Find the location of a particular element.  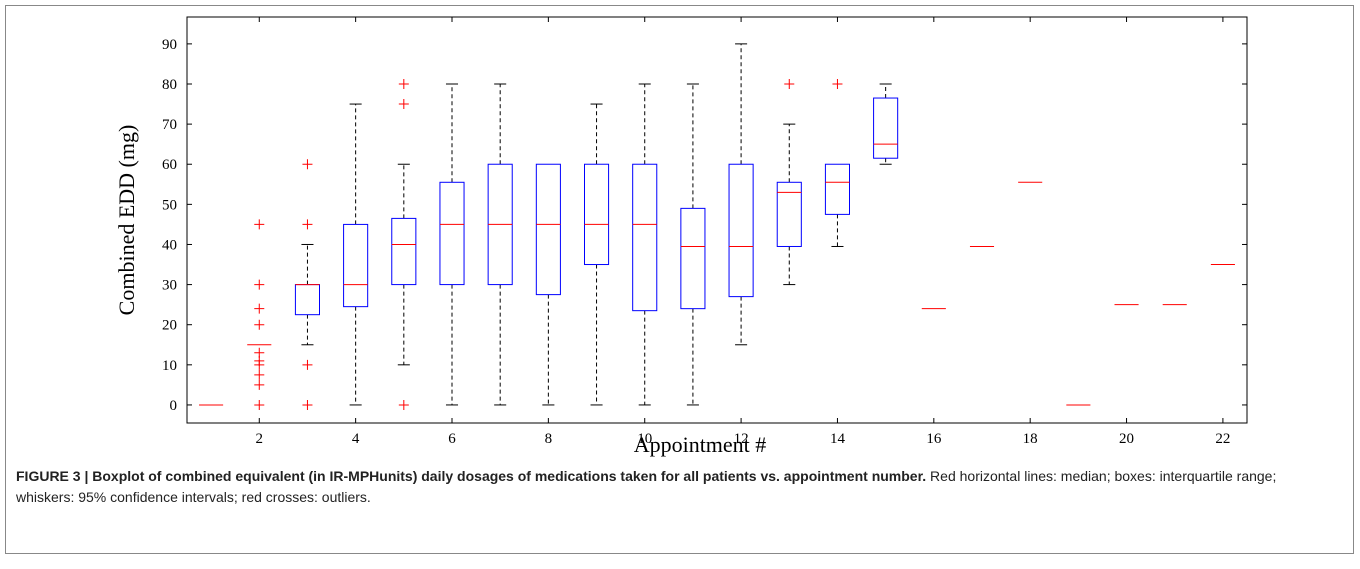

x-tick-label: 8 is located at coordinates (549, 439).